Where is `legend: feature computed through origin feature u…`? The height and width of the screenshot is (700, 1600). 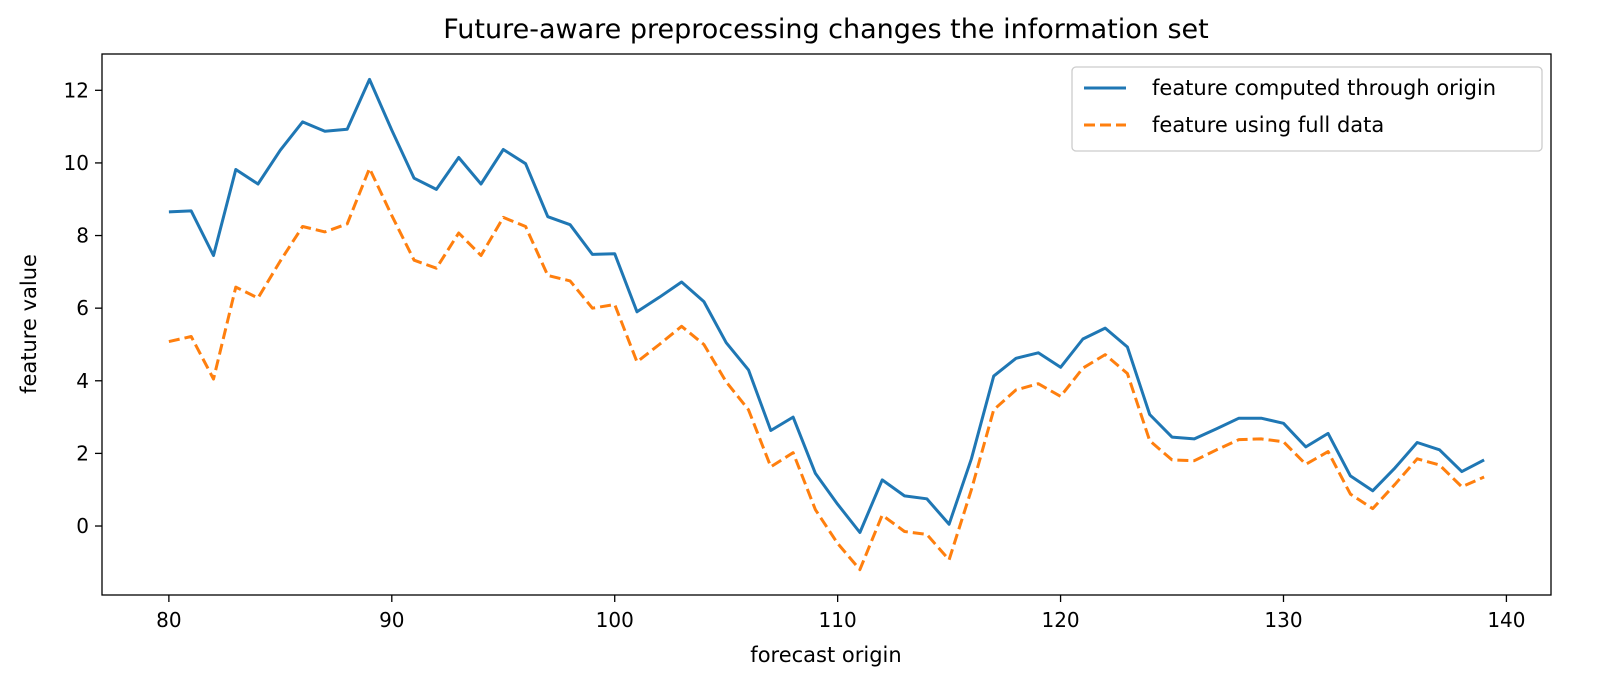 legend: feature computed through origin feature u… is located at coordinates (1307, 109).